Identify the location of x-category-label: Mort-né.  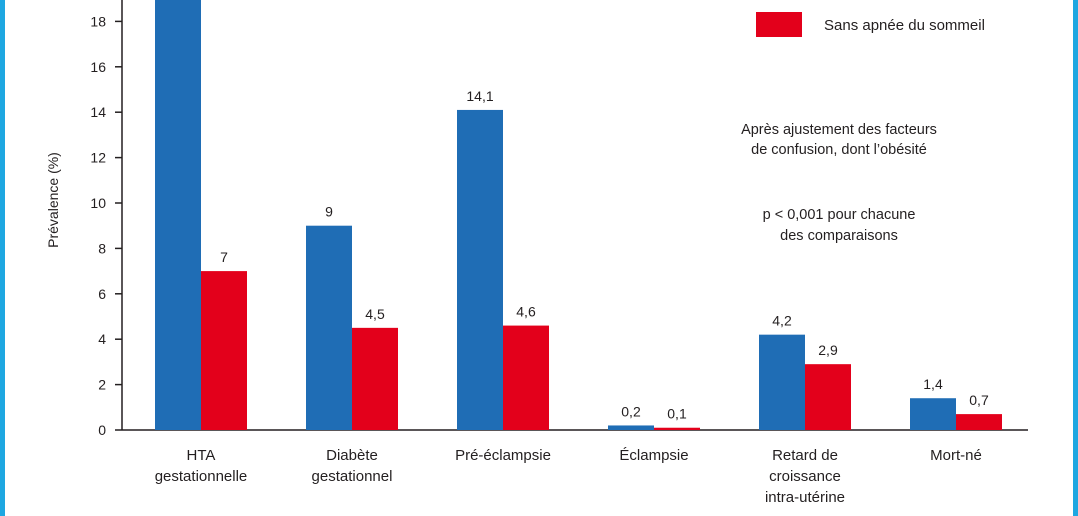
(956, 455).